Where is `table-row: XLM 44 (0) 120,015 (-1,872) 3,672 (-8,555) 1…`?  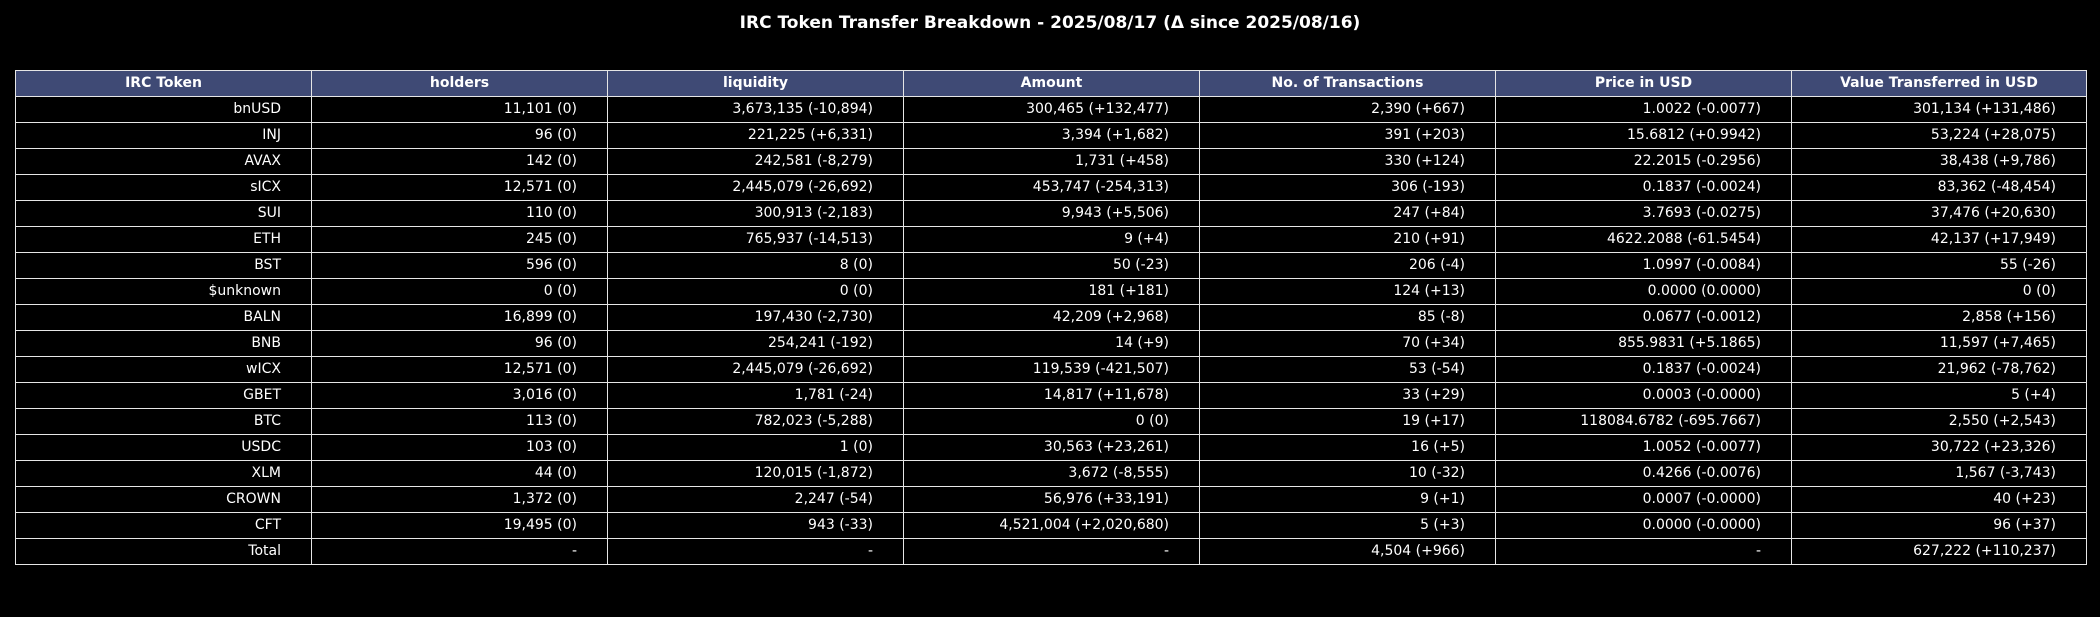
table-row: XLM 44 (0) 120,015 (-1,872) 3,672 (-8,555) 1… is located at coordinates (1051, 473).